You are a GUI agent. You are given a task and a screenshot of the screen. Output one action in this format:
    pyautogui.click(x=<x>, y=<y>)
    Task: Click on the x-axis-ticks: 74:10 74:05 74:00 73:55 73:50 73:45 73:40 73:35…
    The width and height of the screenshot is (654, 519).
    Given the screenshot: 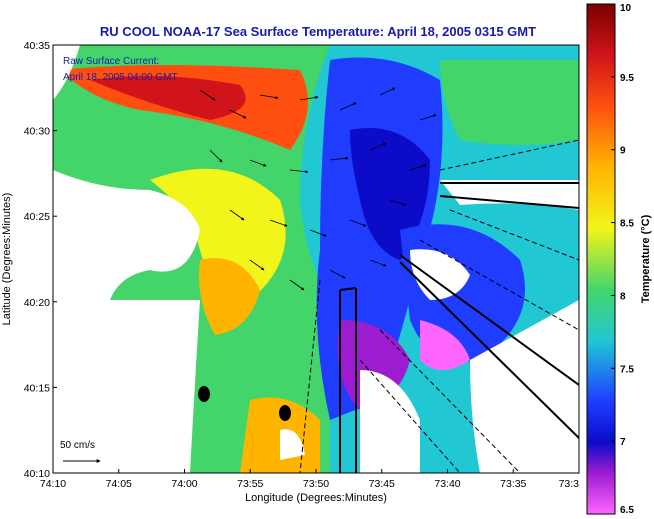 What is the action you would take?
    pyautogui.click(x=310, y=479)
    